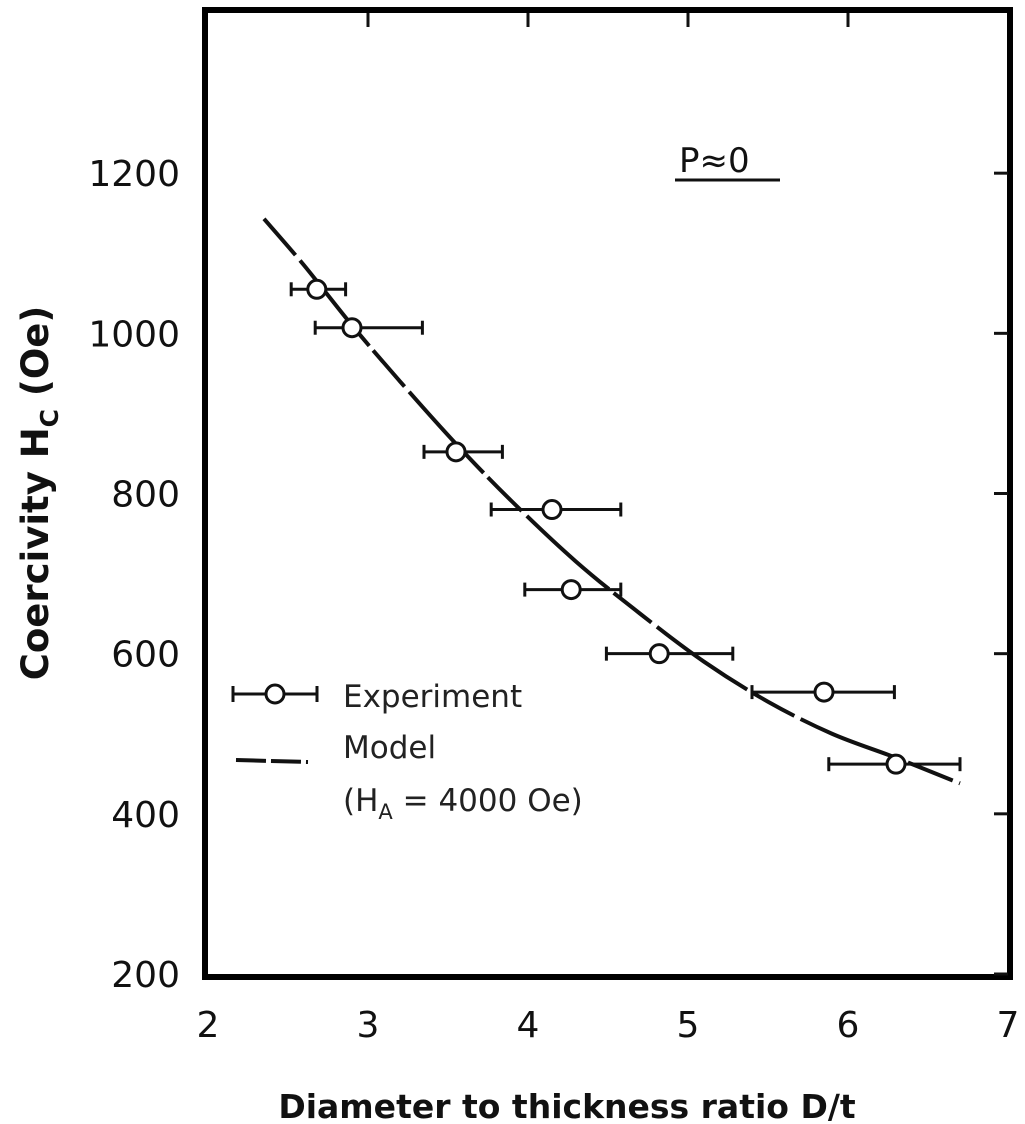 This screenshot has width=1025, height=1124. Describe the element at coordinates (432, 697) in the screenshot. I see `legend-experiment-label: Experiment` at that location.